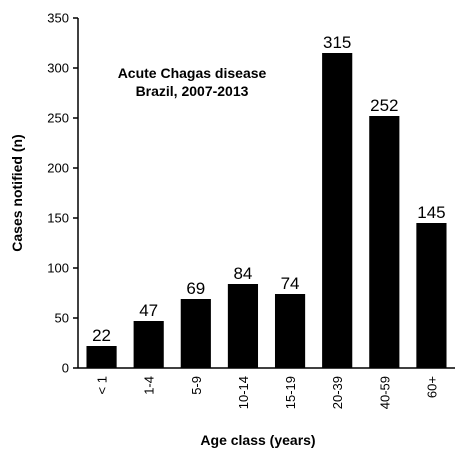  Describe the element at coordinates (337, 42) in the screenshot. I see `bar-value-label: 315` at that location.